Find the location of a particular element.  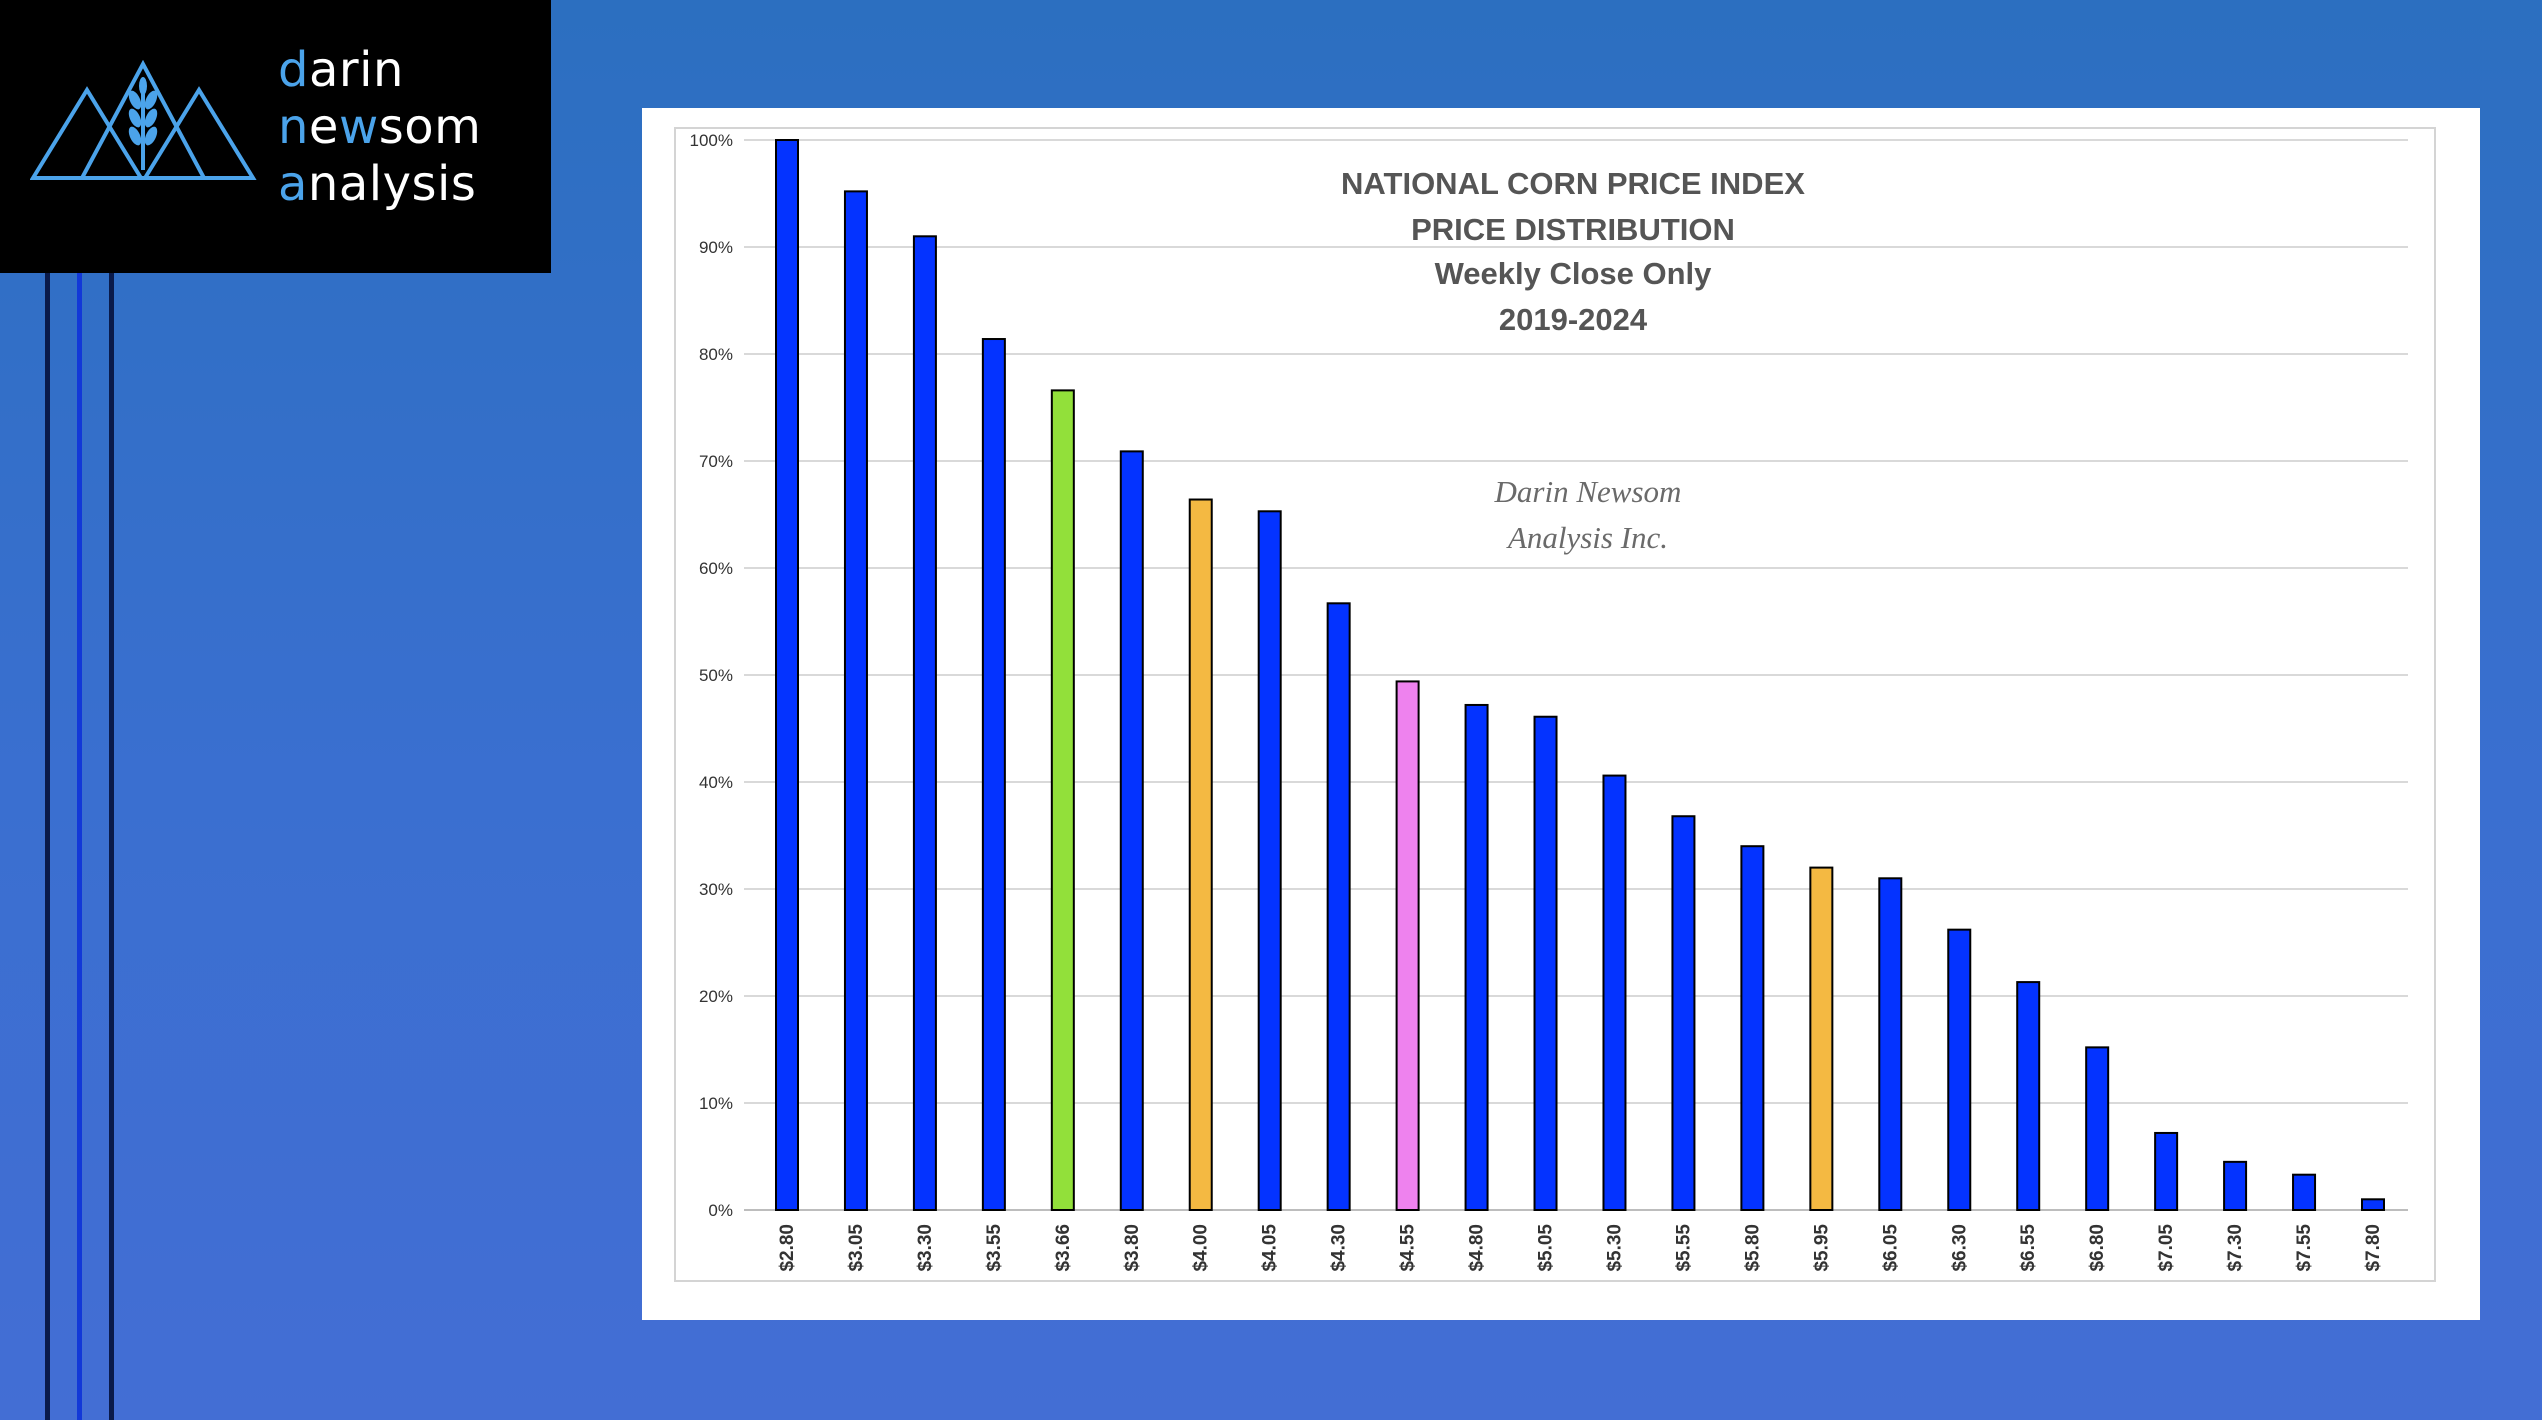

x-tick-label: $5.95 is located at coordinates (1821, 1248).